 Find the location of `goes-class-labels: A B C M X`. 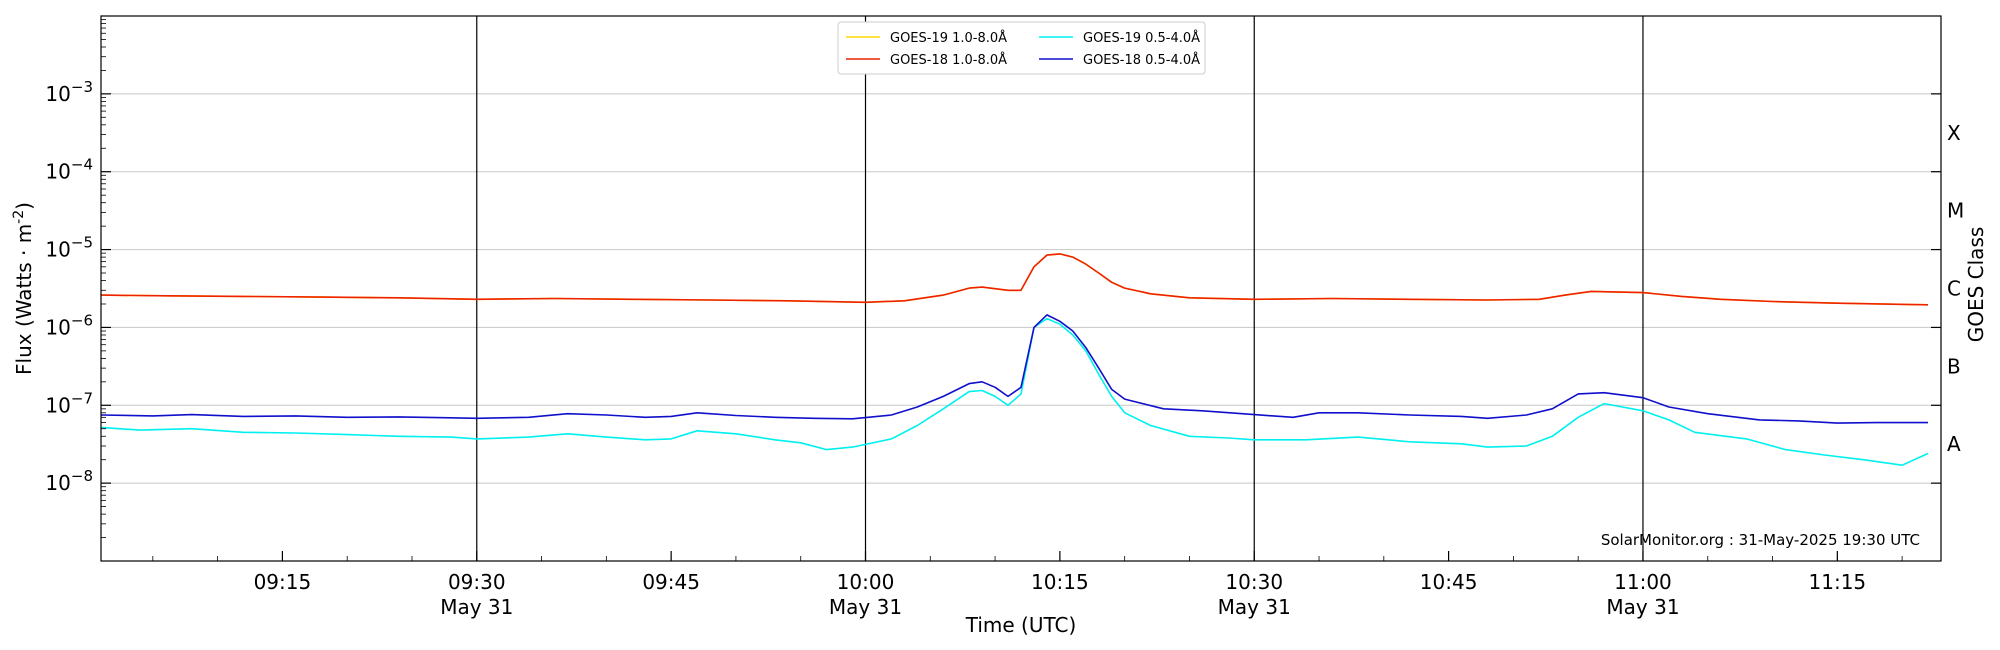

goes-class-labels: A B C M X is located at coordinates (1955, 288).